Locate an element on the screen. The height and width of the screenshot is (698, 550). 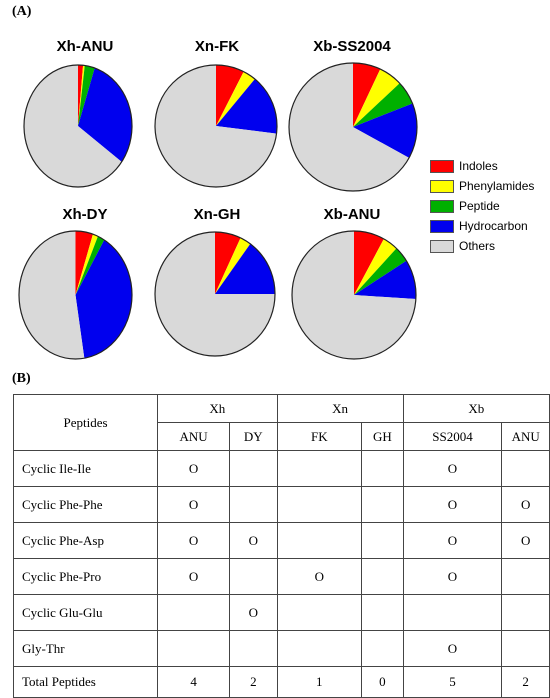
legend-item-phenylamides: Phenylamides is located at coordinates (482, 186).